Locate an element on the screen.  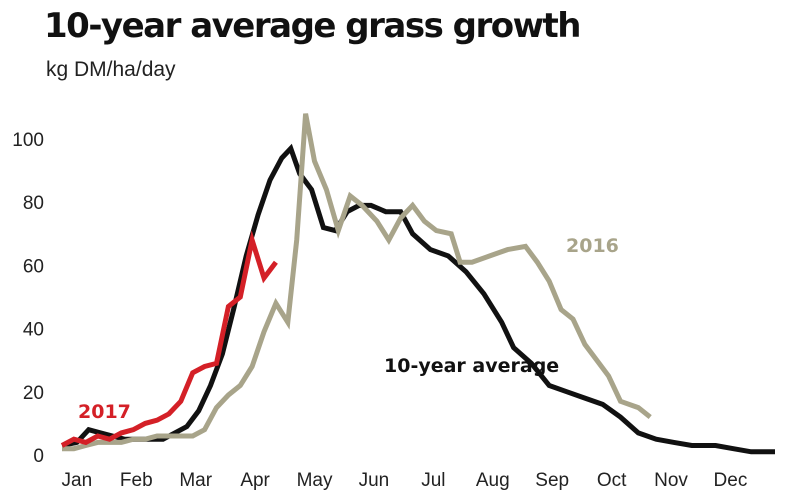
x-tick-label: Jun is located at coordinates (374, 480).